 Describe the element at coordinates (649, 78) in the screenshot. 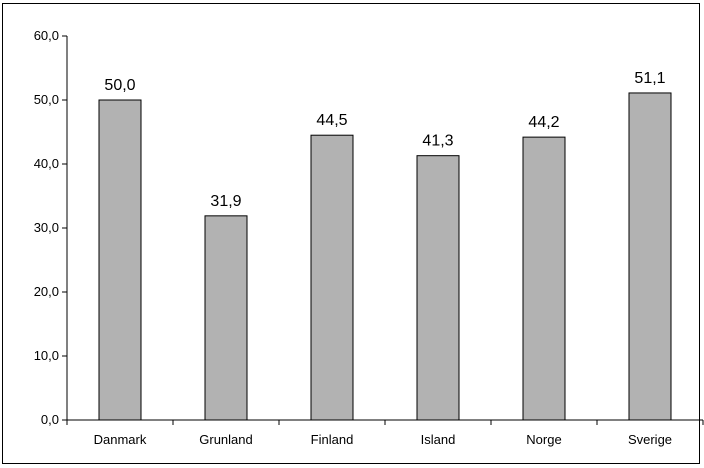

I see `data-label: 51,1` at that location.